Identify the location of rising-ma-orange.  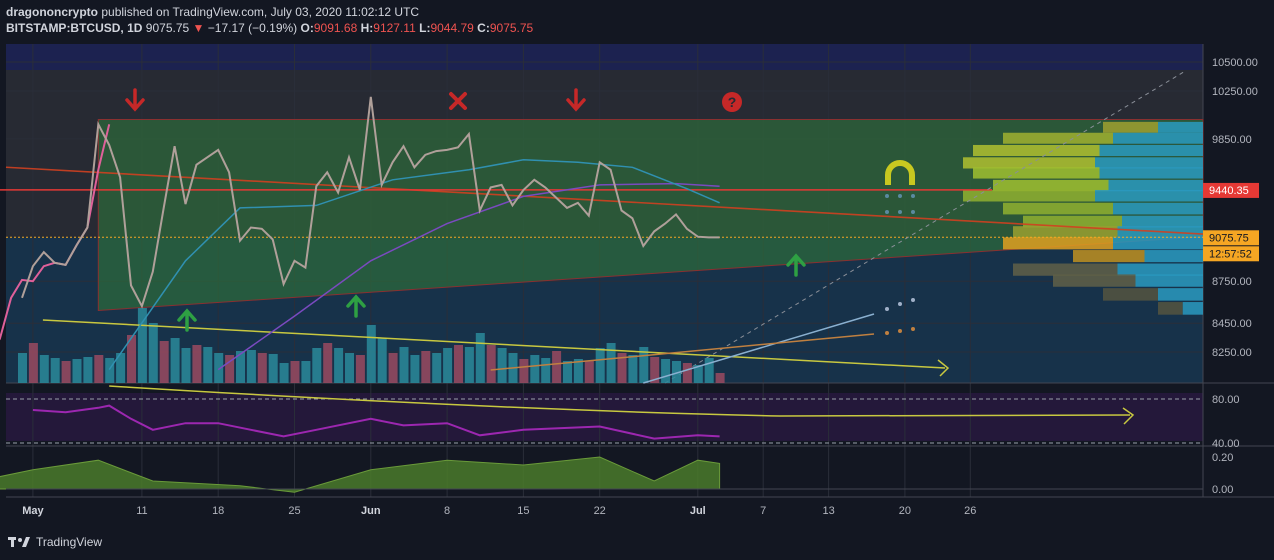
(682, 352).